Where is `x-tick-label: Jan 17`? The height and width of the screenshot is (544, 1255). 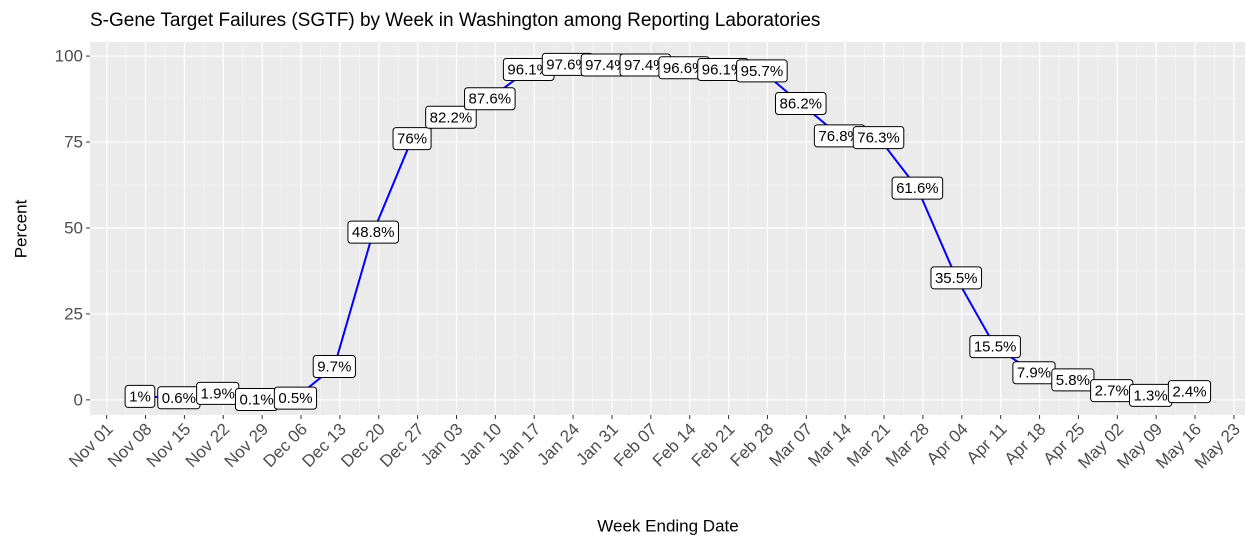
x-tick-label: Jan 17 is located at coordinates (520, 445).